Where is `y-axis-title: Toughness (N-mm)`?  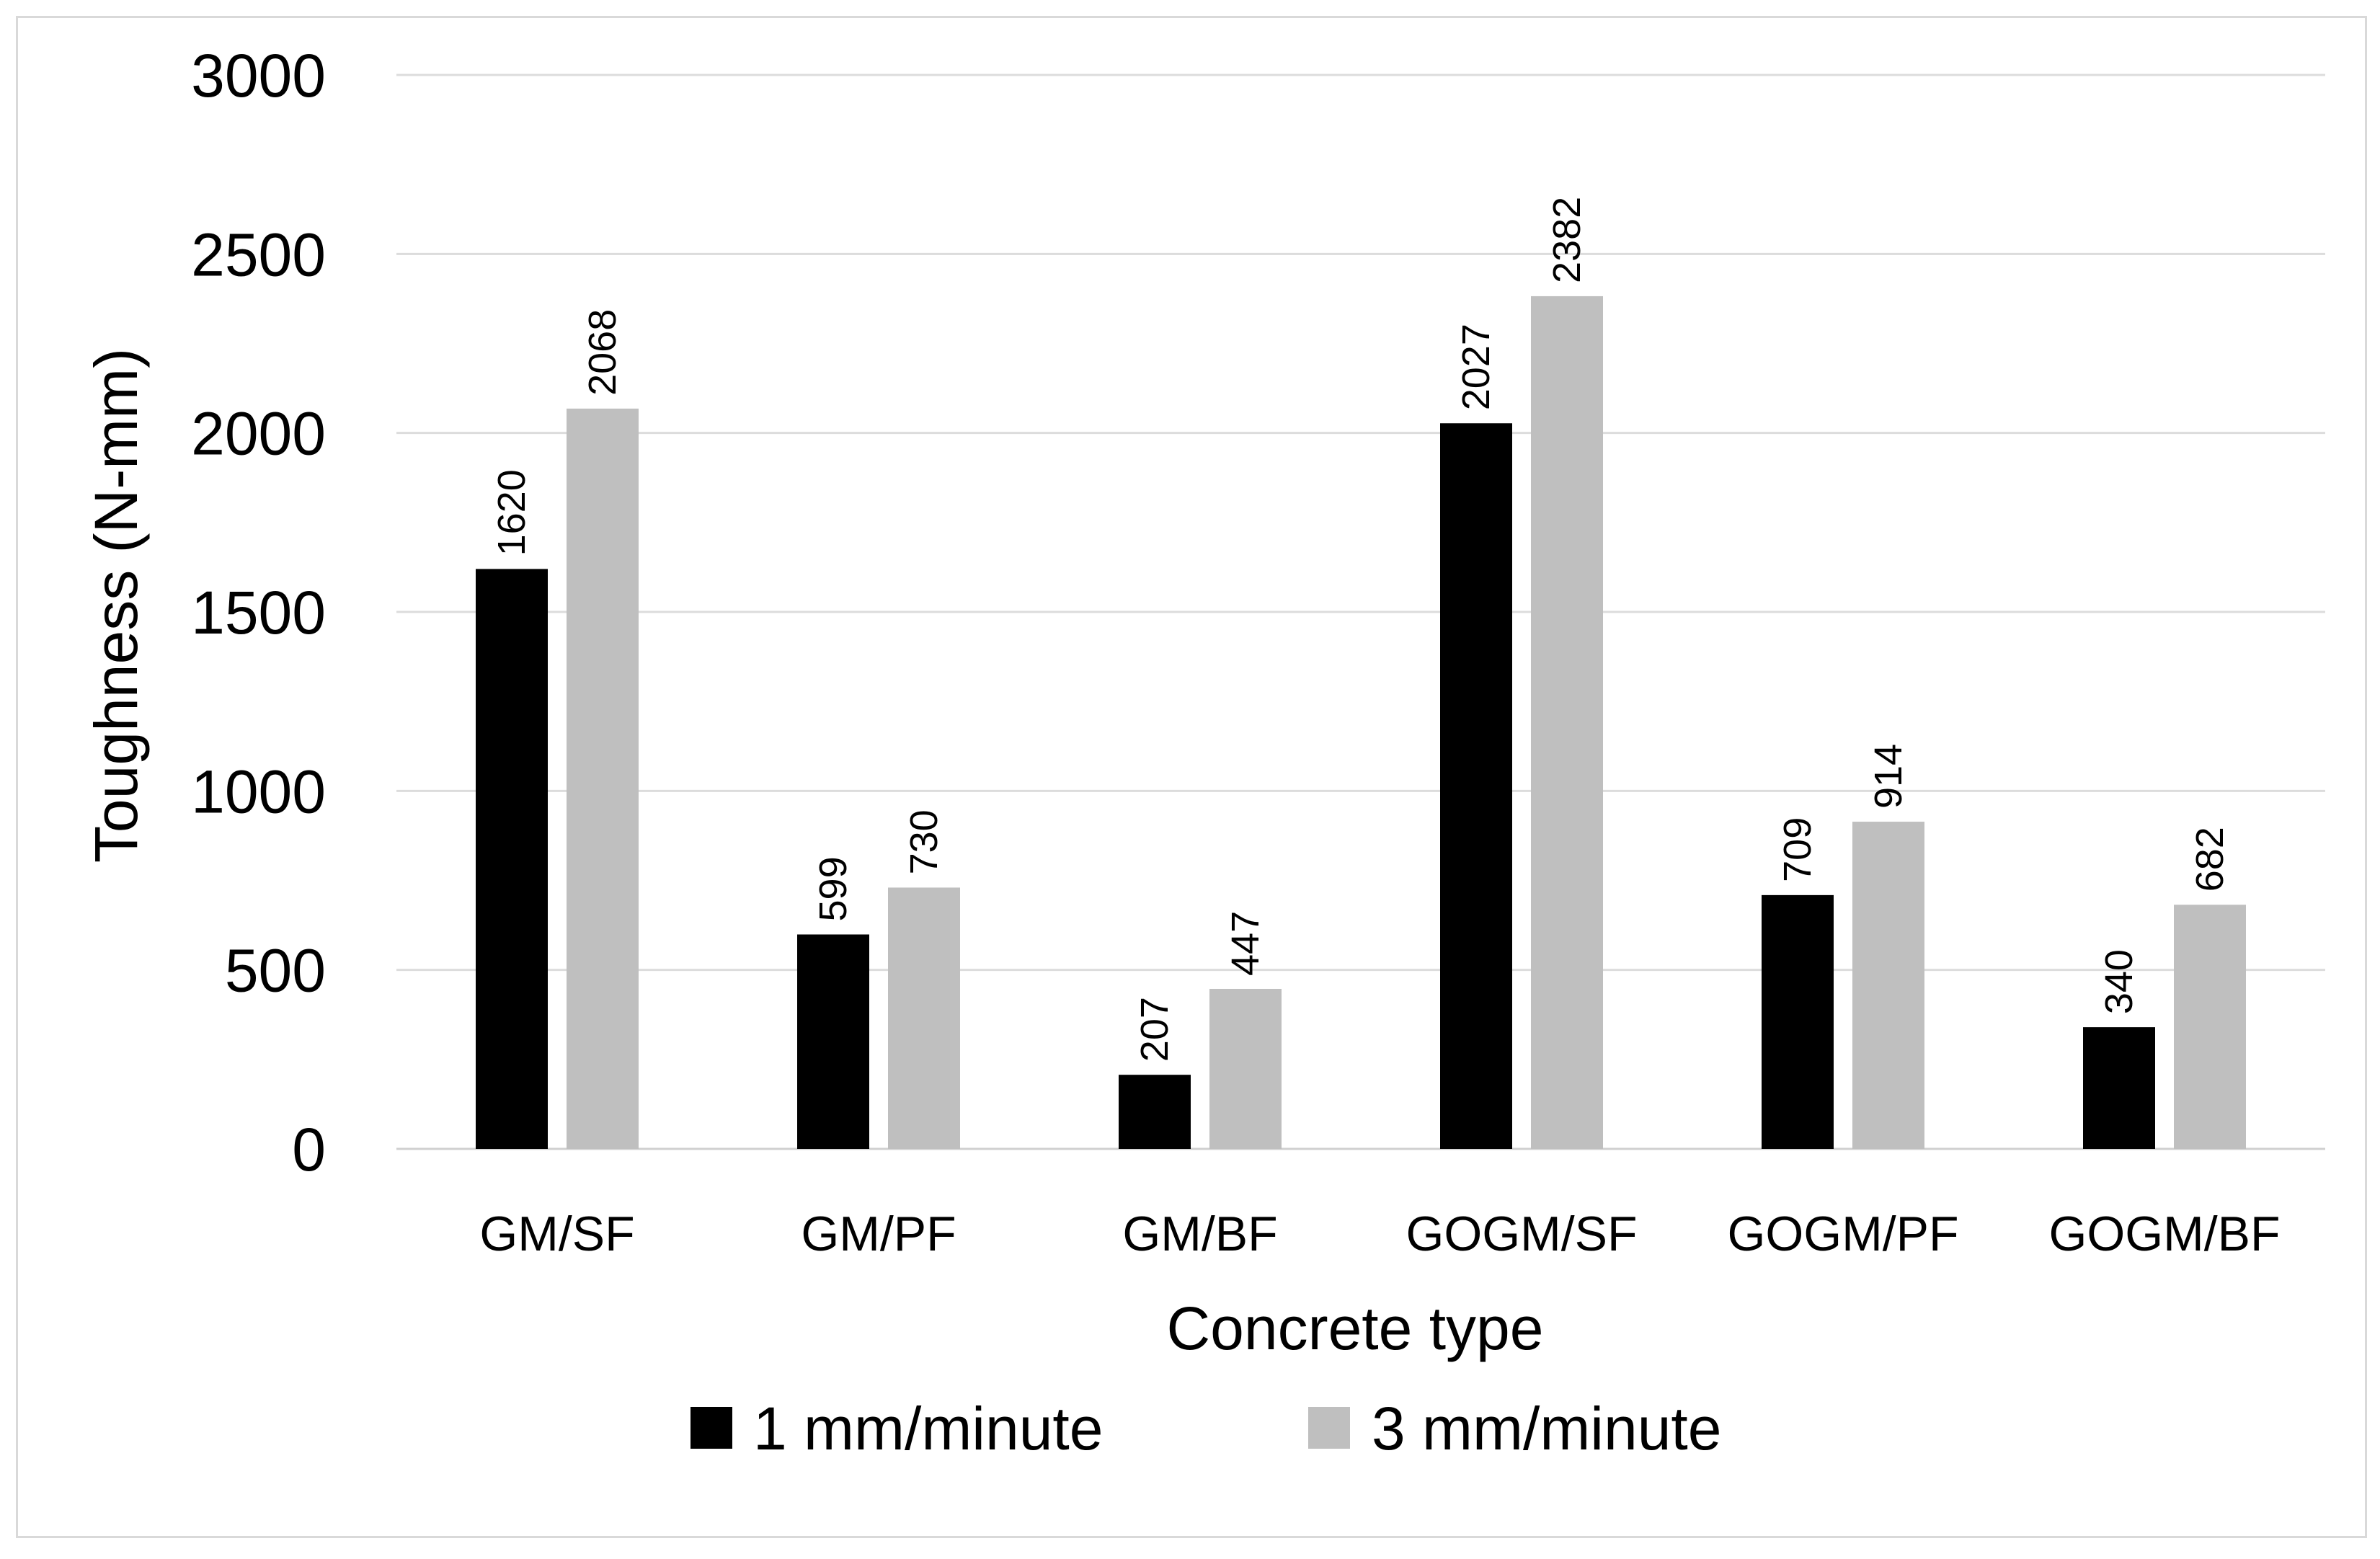
y-axis-title: Toughness (N-mm) is located at coordinates (116, 605).